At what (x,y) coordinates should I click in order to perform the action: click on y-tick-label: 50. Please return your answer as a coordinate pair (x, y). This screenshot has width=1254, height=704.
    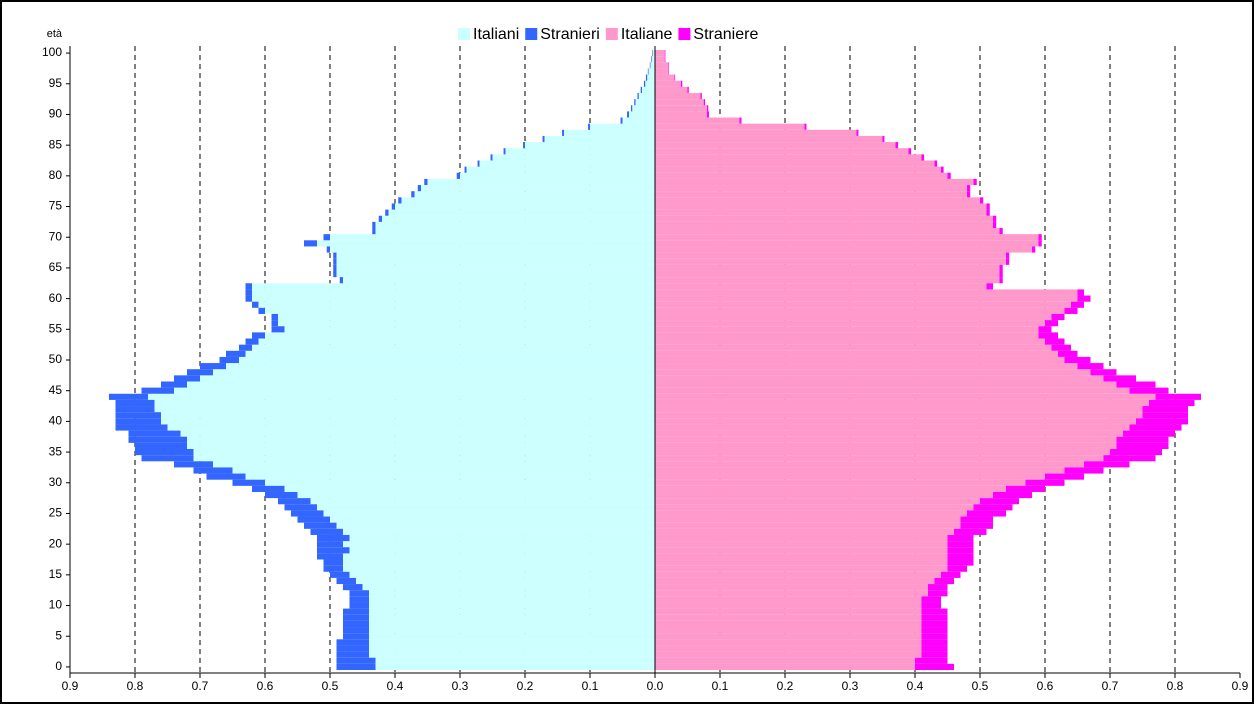
    Looking at the image, I should click on (56, 359).